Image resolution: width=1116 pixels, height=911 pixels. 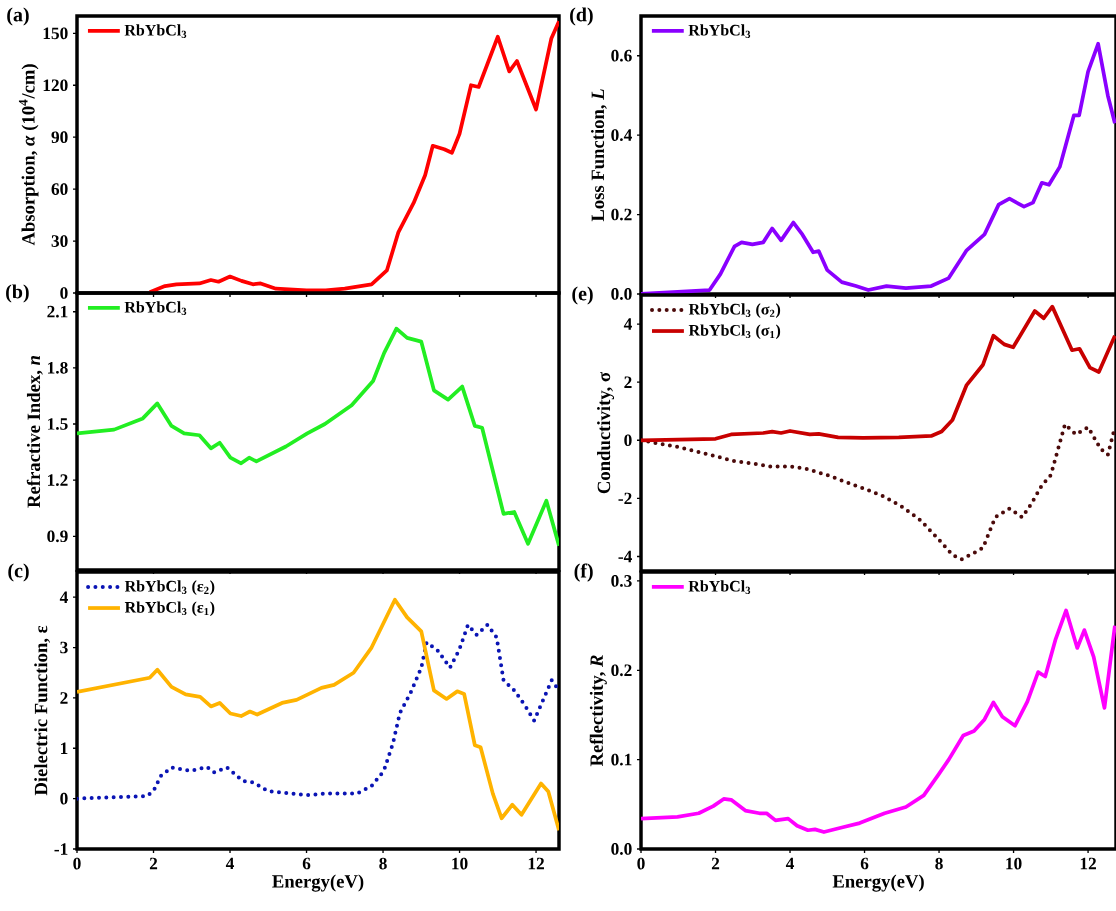 I want to click on y-axis-title: Reflectivity, R, so click(x=598, y=711).